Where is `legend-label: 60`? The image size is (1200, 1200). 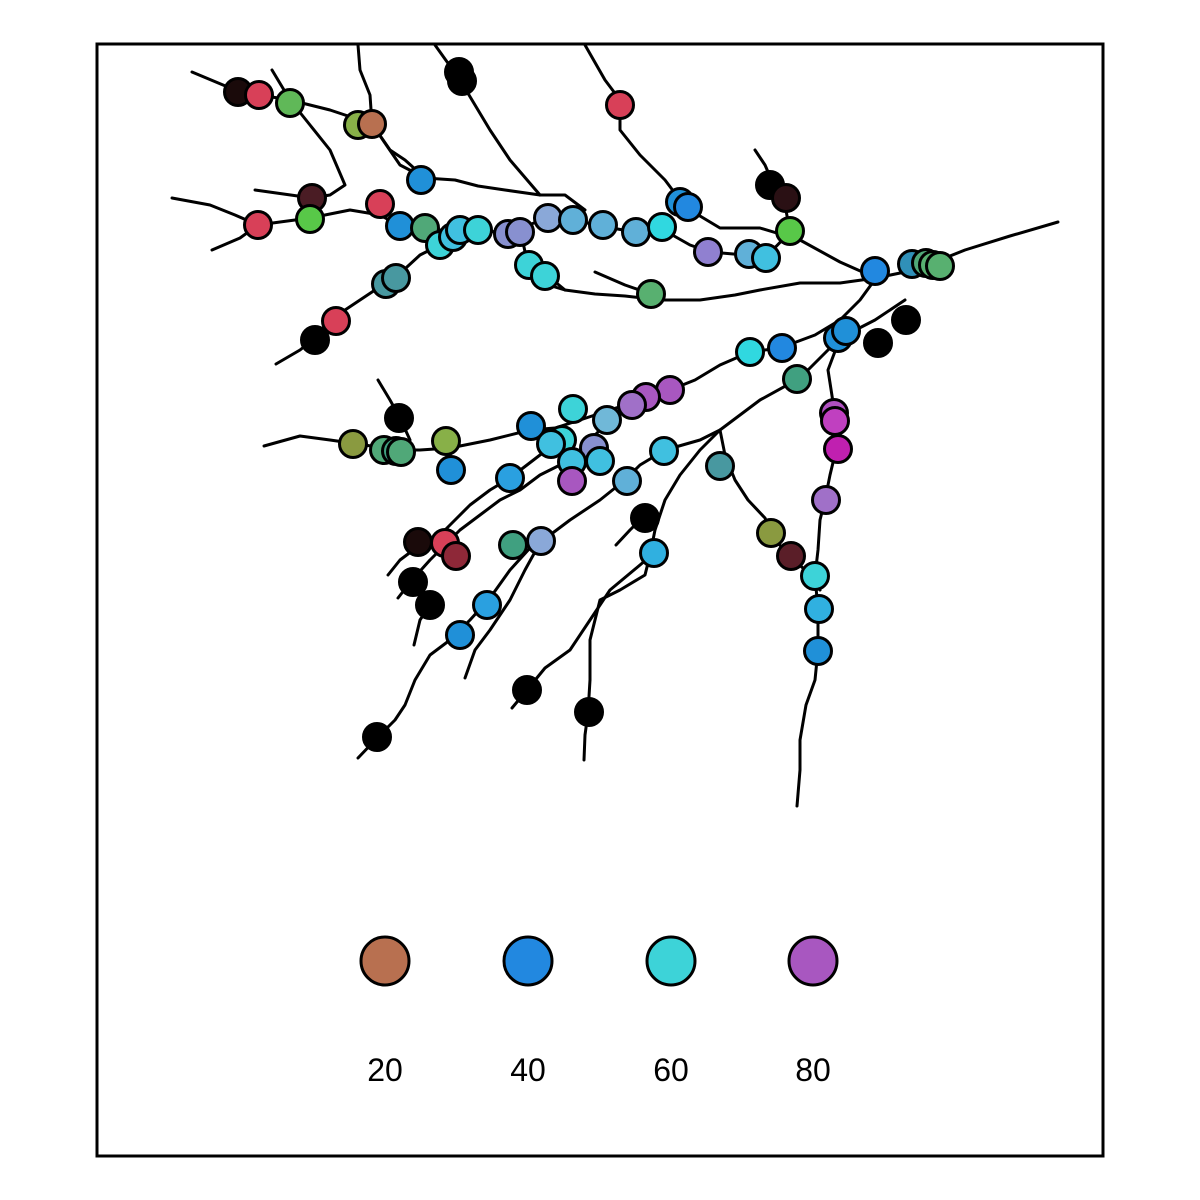 legend-label: 60 is located at coordinates (671, 1070).